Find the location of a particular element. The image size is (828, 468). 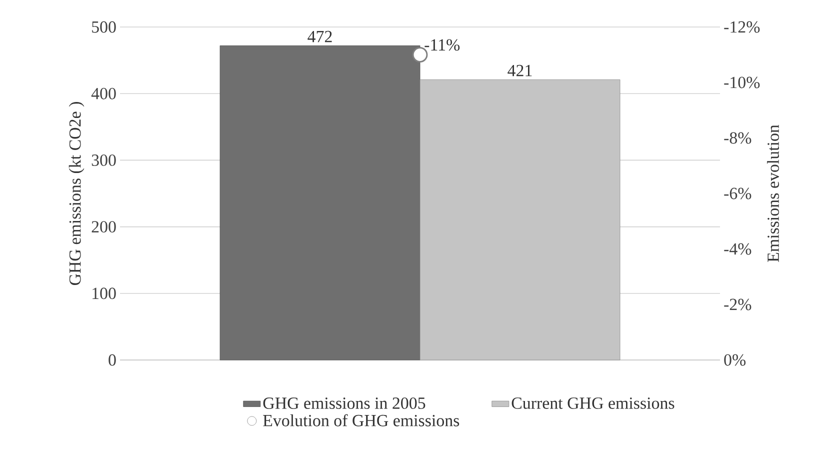

y-tick-label: 400 is located at coordinates (103, 94).